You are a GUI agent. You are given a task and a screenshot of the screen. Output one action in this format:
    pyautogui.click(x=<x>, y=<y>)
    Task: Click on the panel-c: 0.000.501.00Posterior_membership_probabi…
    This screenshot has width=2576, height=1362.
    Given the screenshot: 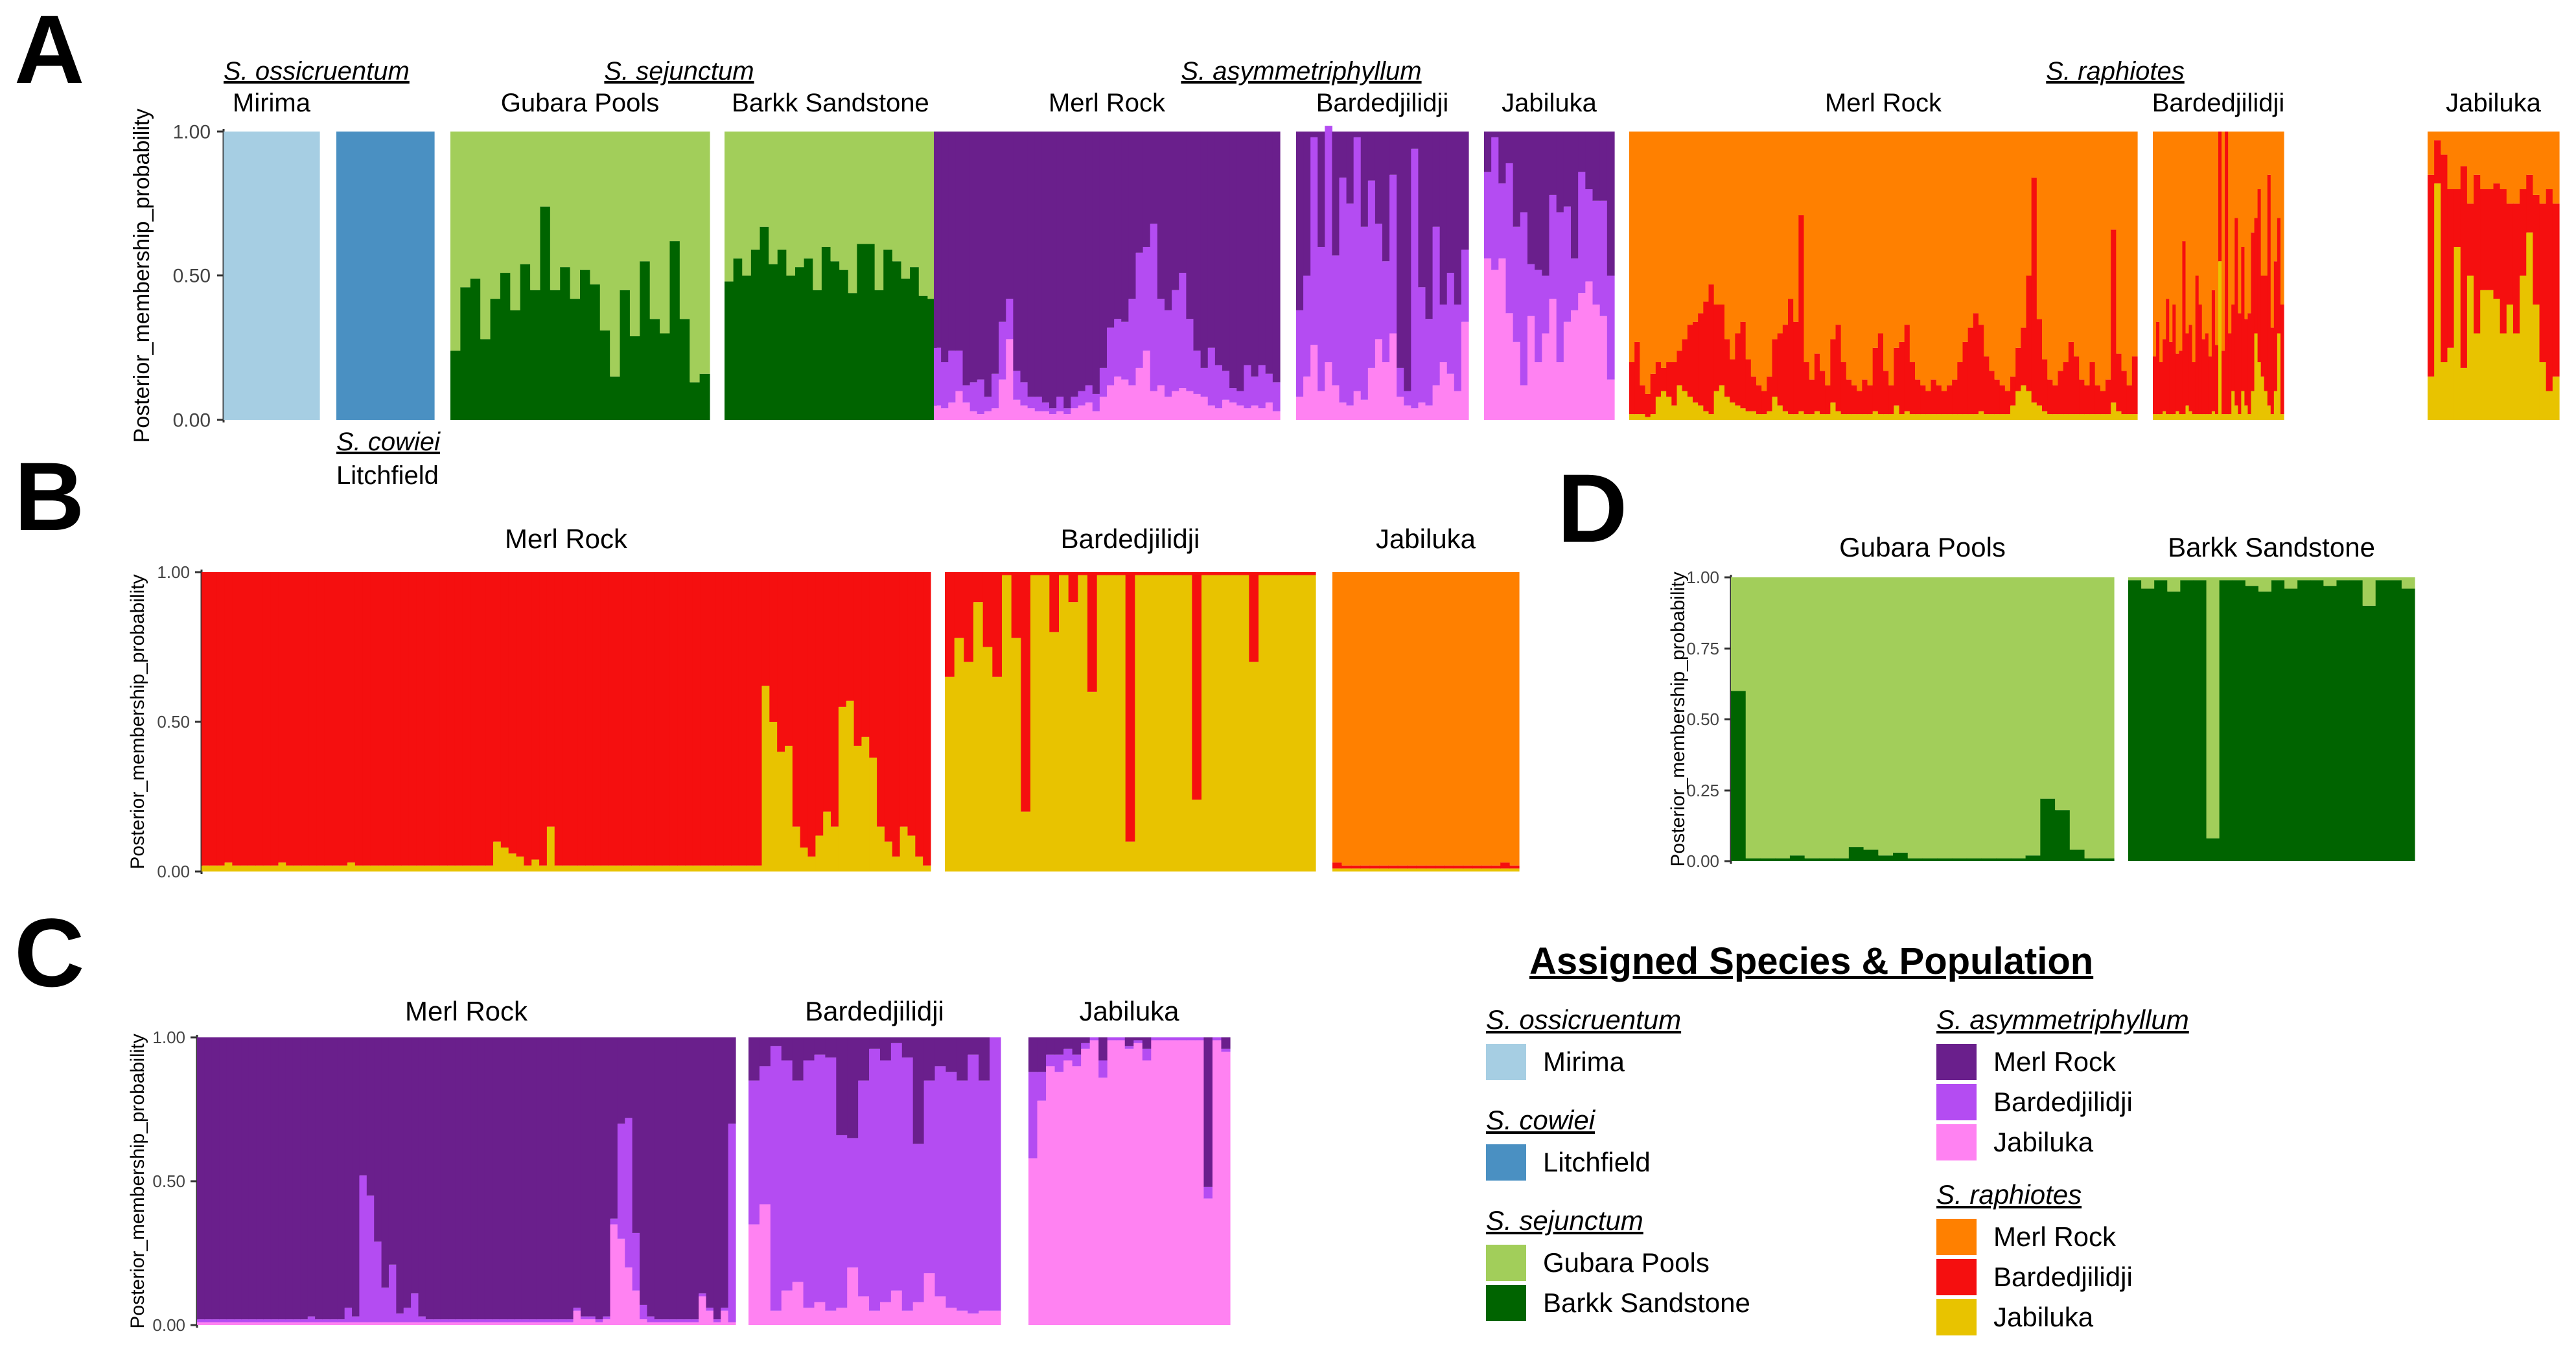 What is the action you would take?
    pyautogui.click(x=679, y=1165)
    